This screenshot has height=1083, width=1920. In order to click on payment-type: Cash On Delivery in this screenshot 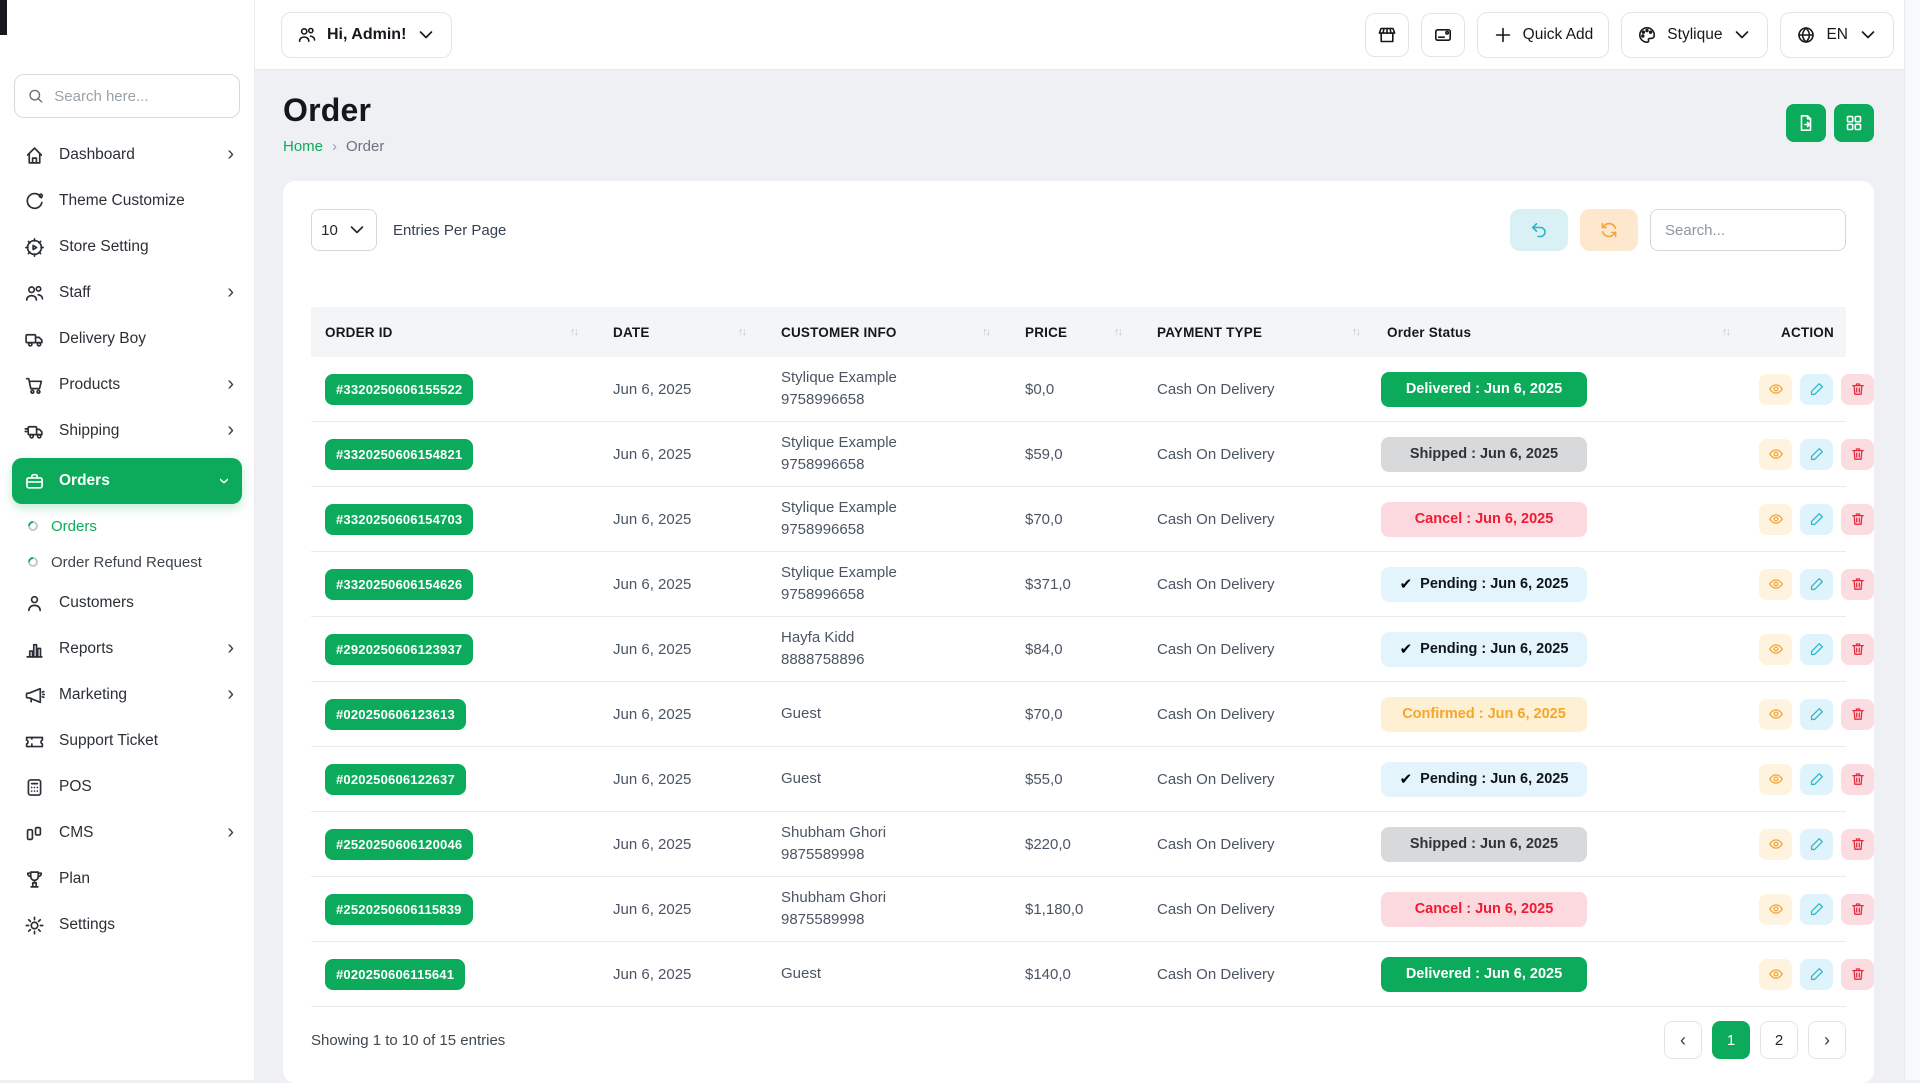, I will do `click(1262, 779)`.